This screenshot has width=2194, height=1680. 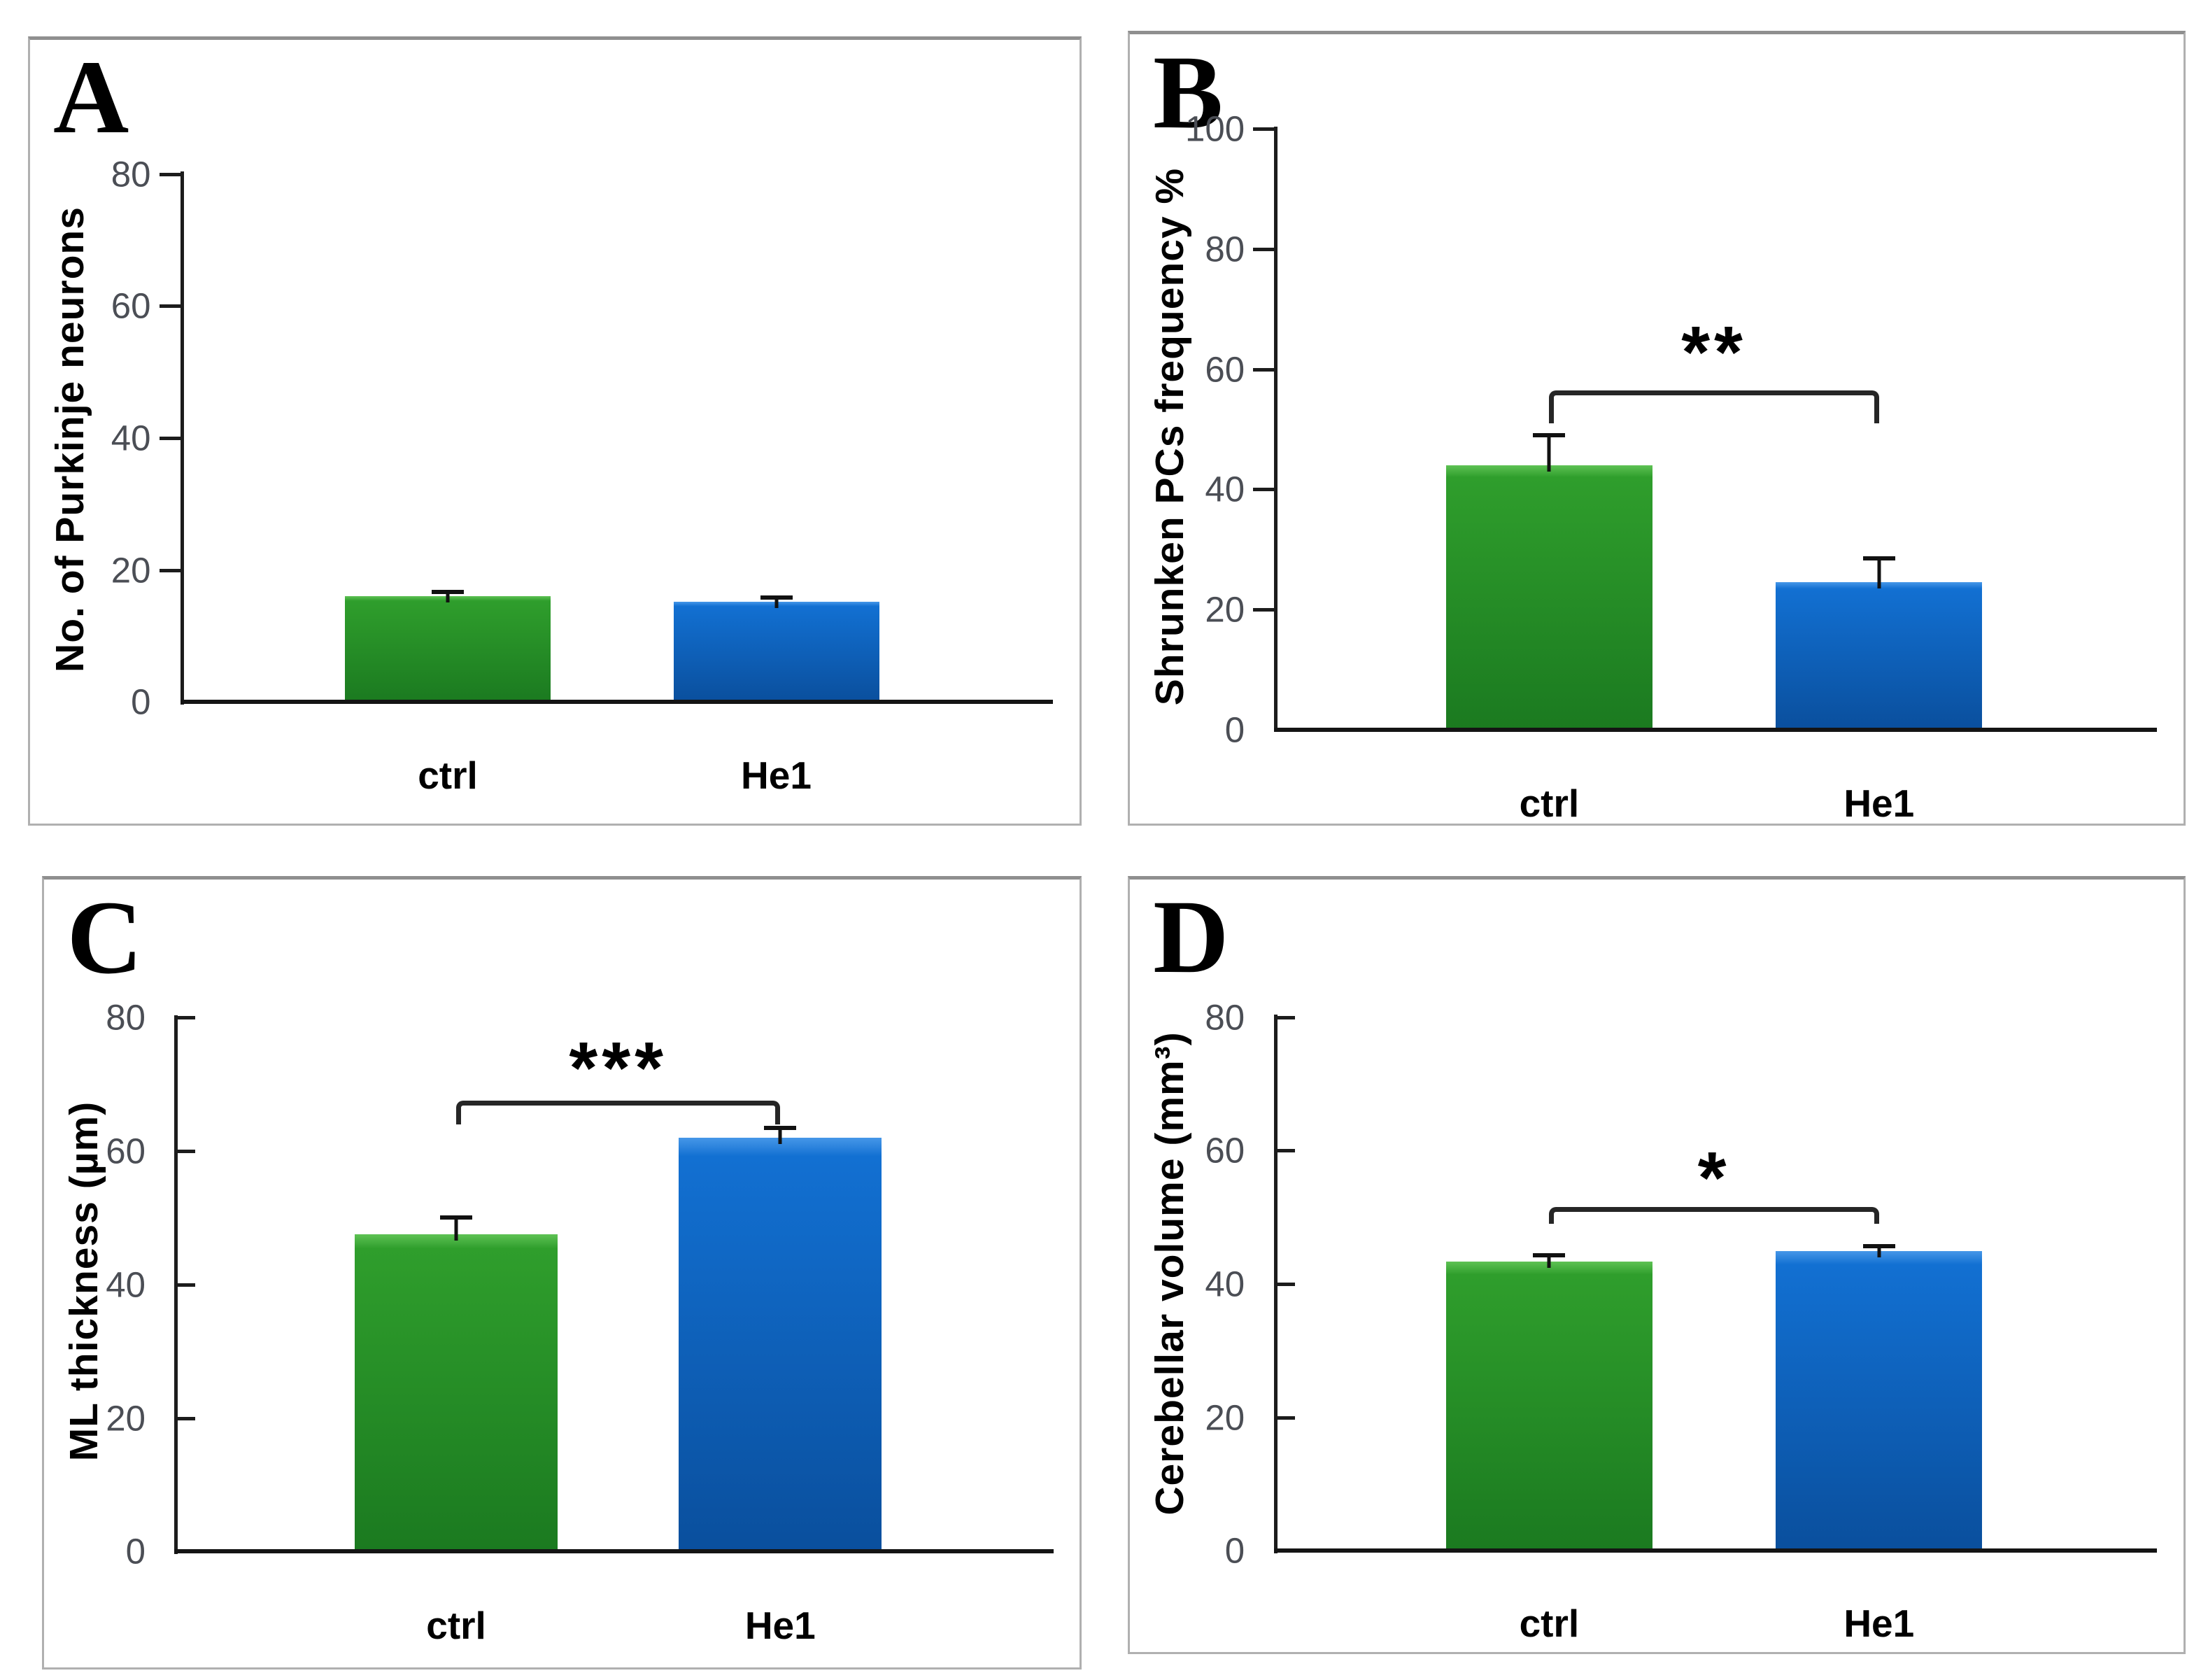 What do you see at coordinates (91, 97) in the screenshot?
I see `panel-letter-A: A` at bounding box center [91, 97].